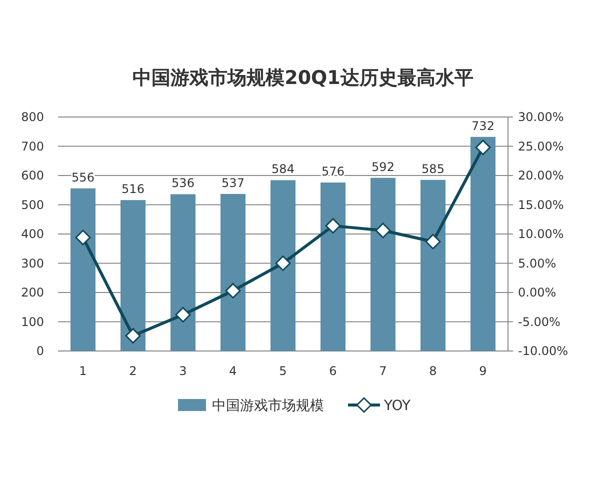 This screenshot has width=600, height=480. What do you see at coordinates (233, 183) in the screenshot?
I see `data-label: 537` at bounding box center [233, 183].